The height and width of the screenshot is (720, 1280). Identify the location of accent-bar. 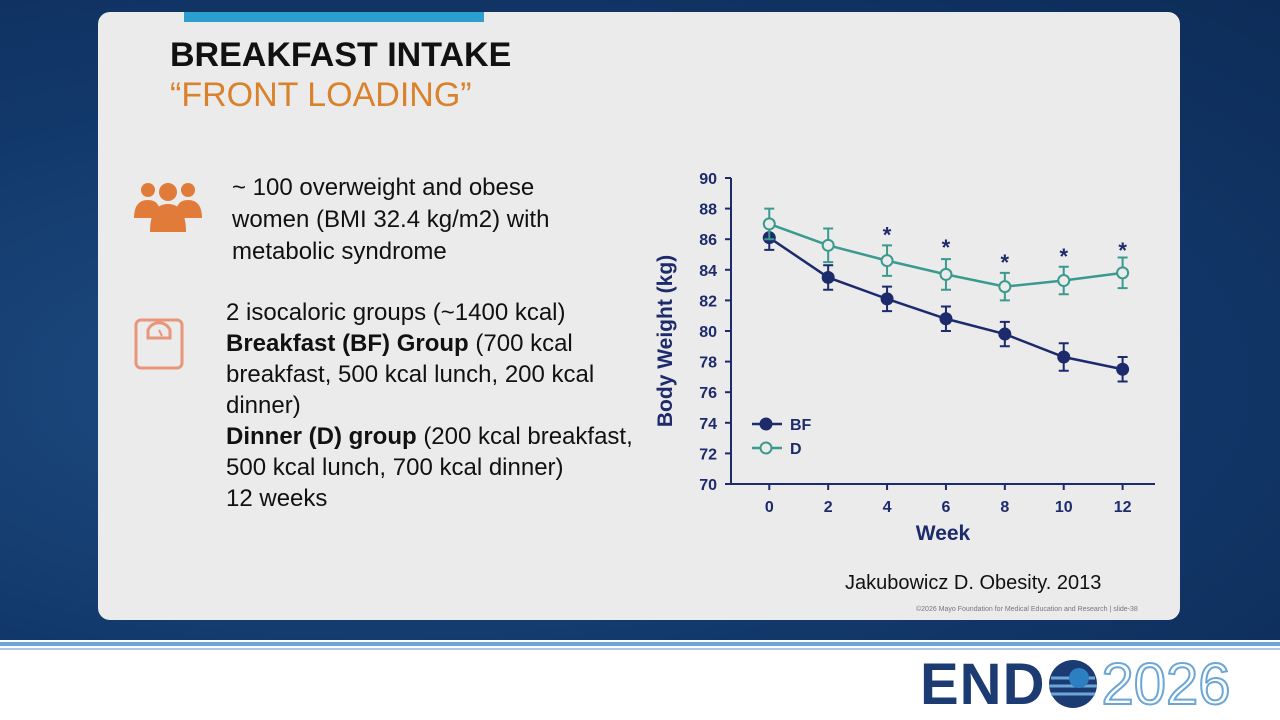
(334, 17).